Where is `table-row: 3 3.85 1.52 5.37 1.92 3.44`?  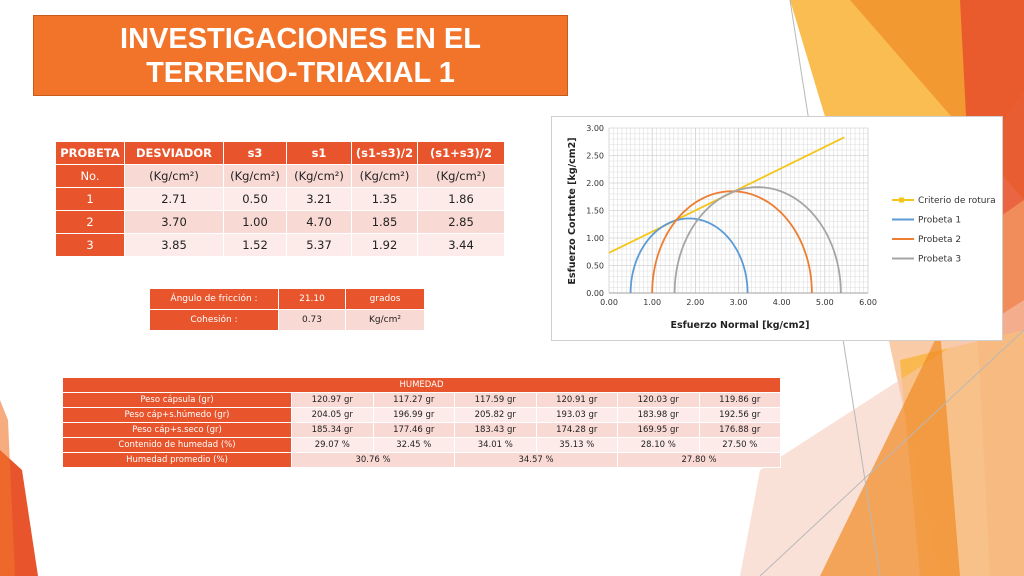
table-row: 3 3.85 1.52 5.37 1.92 3.44 is located at coordinates (280, 245).